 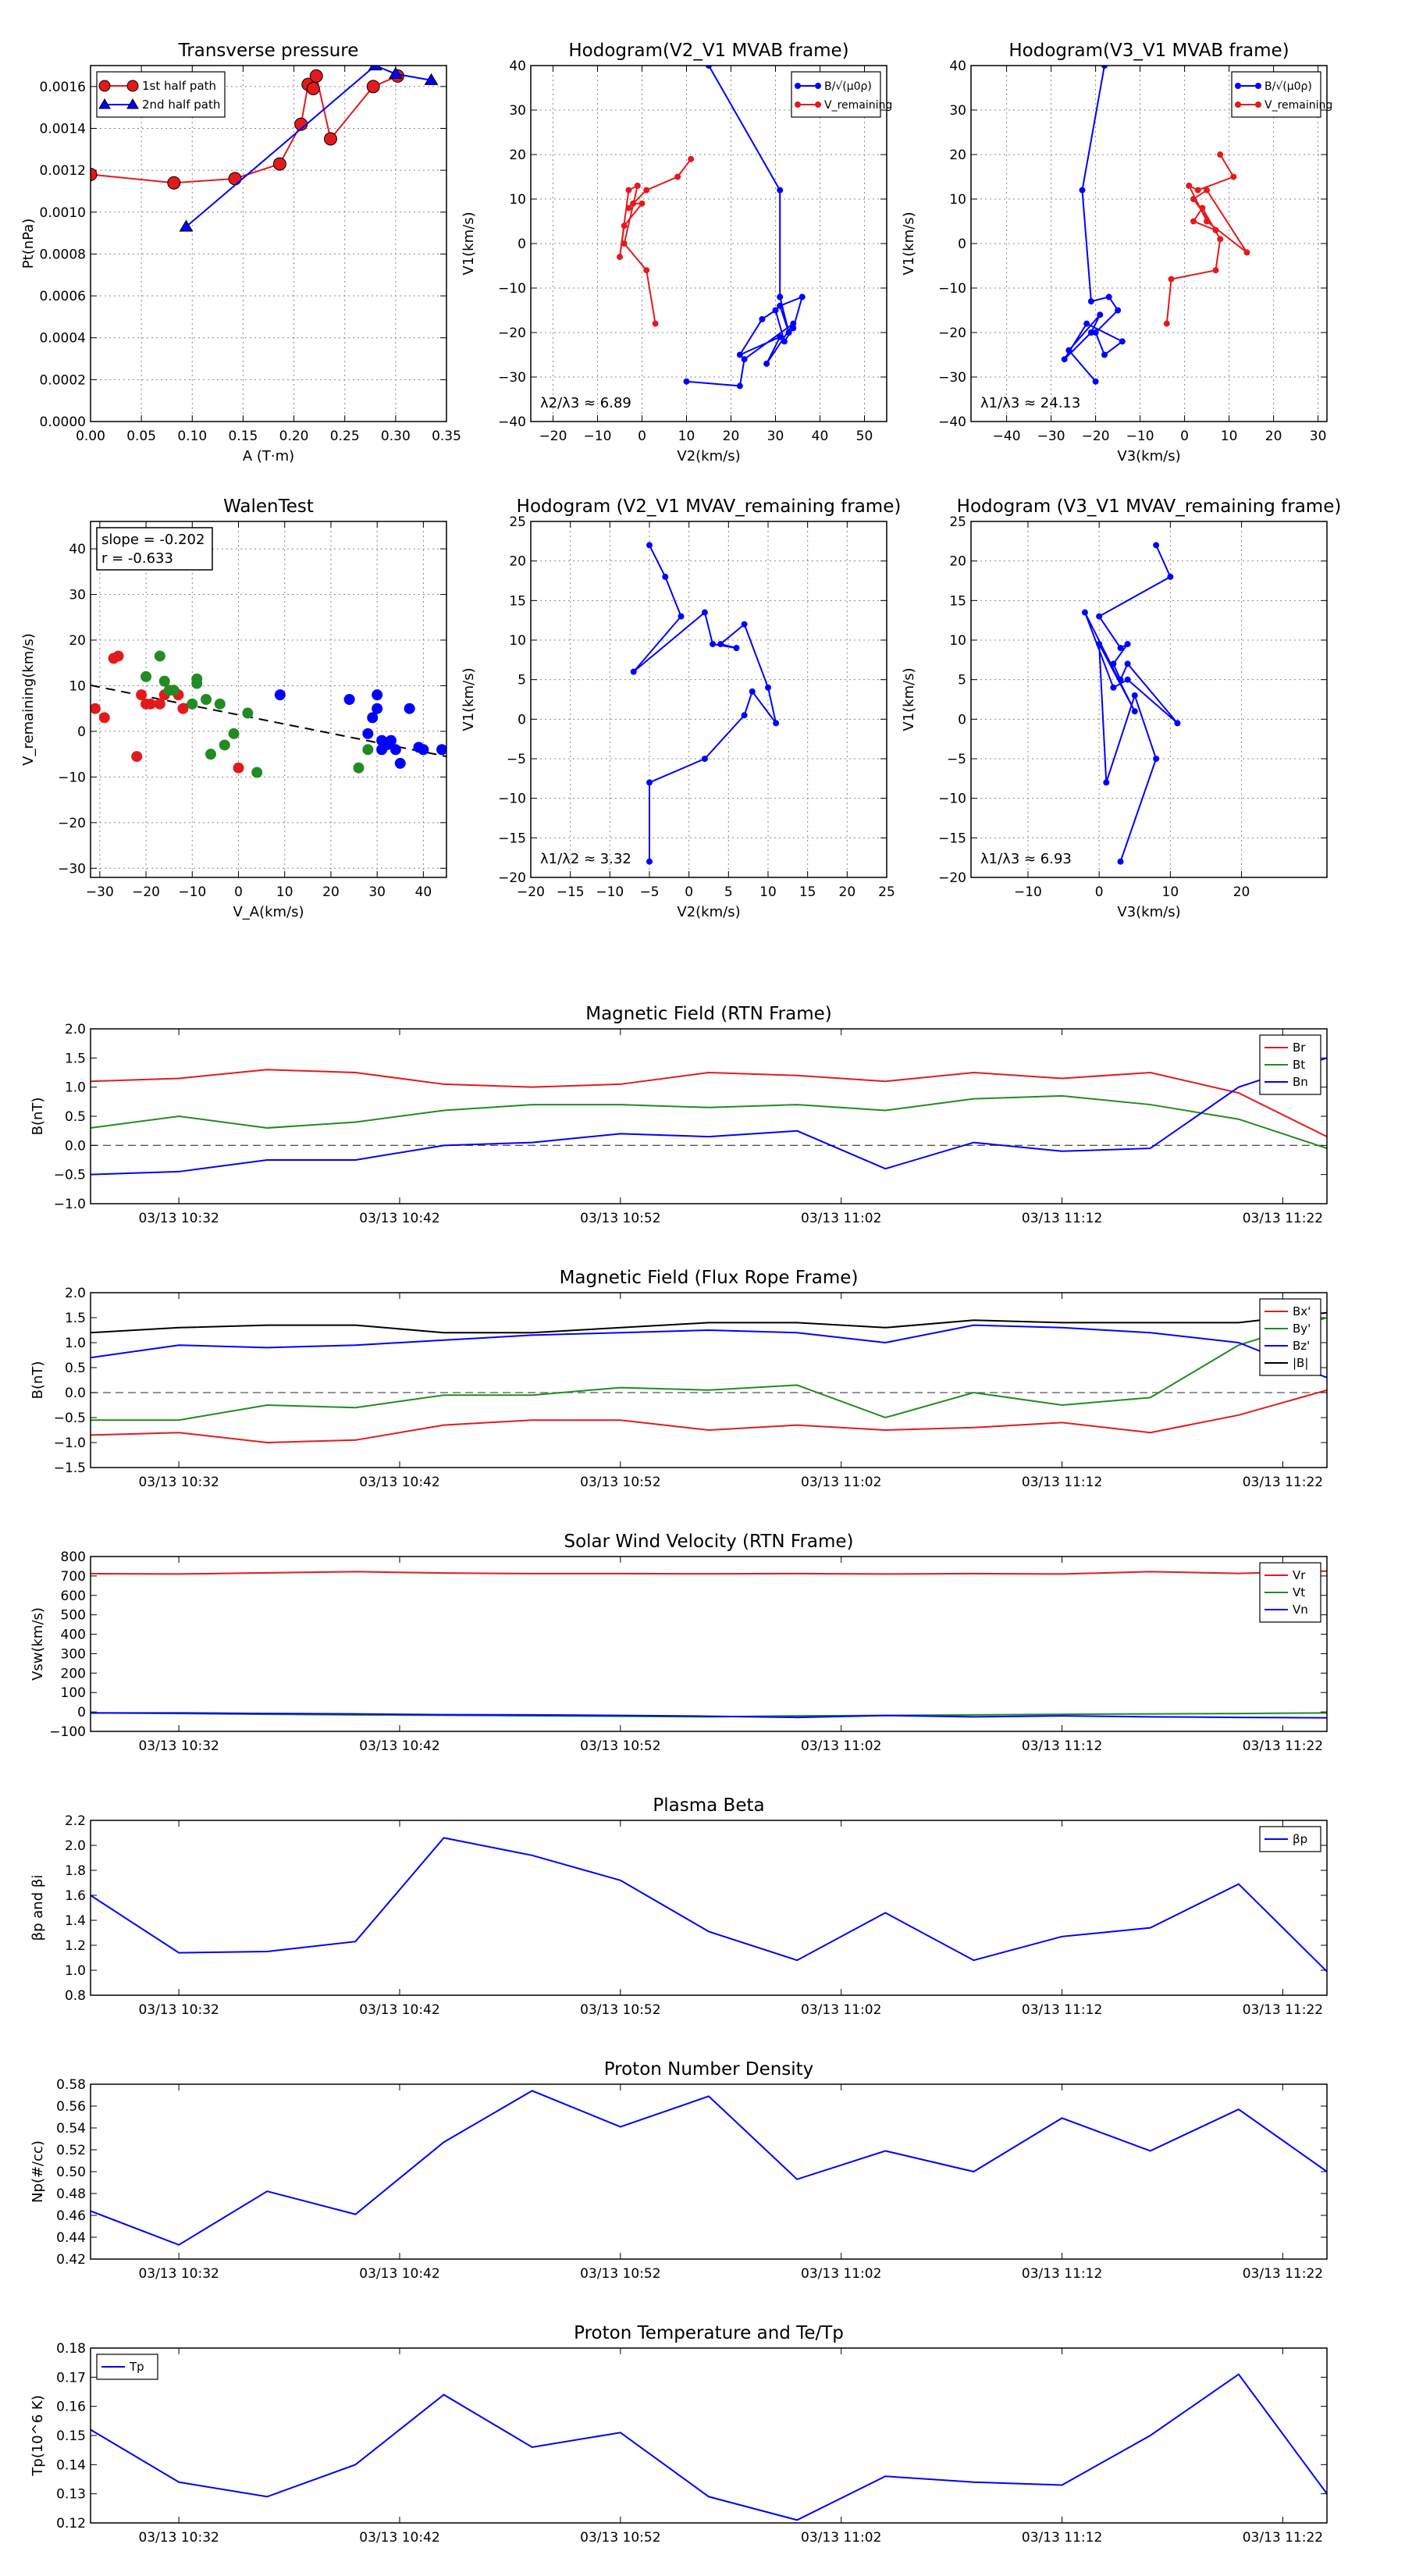 I want to click on y-tick-label: 0.0000, so click(x=63, y=422).